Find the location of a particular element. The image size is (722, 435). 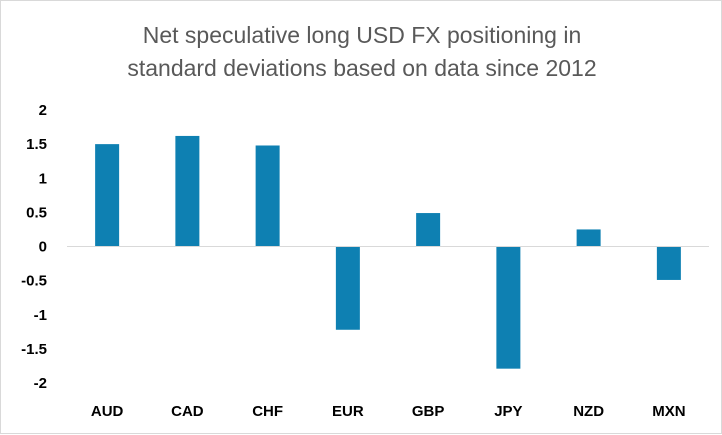

x-tick-label: JPY is located at coordinates (508, 411).